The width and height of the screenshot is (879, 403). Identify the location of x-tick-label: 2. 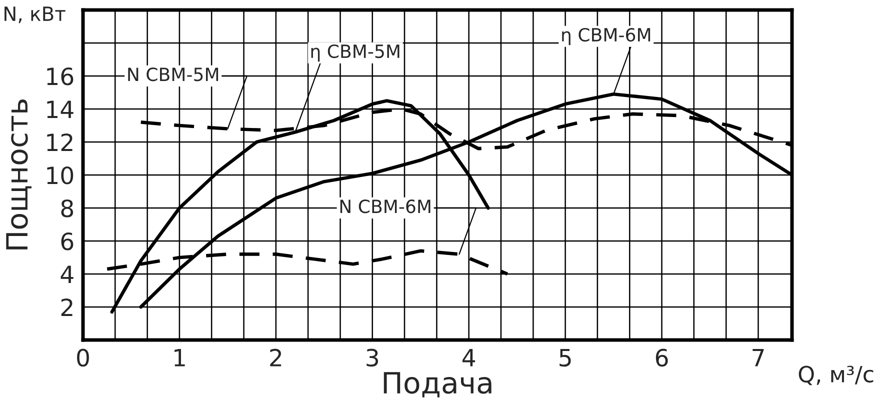
(276, 357).